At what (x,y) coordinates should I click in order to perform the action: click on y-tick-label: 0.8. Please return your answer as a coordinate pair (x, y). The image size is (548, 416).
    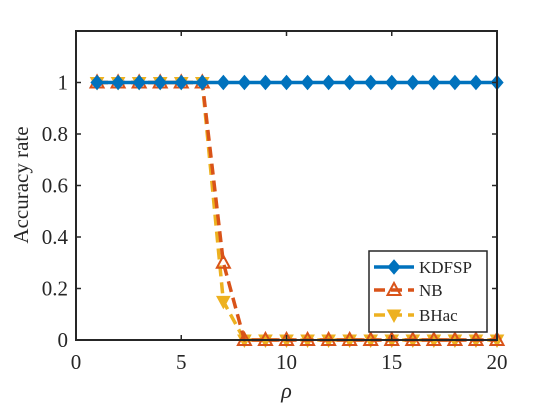
    Looking at the image, I should click on (55, 134).